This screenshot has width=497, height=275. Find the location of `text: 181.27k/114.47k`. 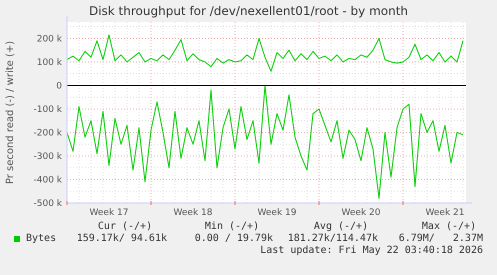

text: 181.27k/114.47k is located at coordinates (333, 238).